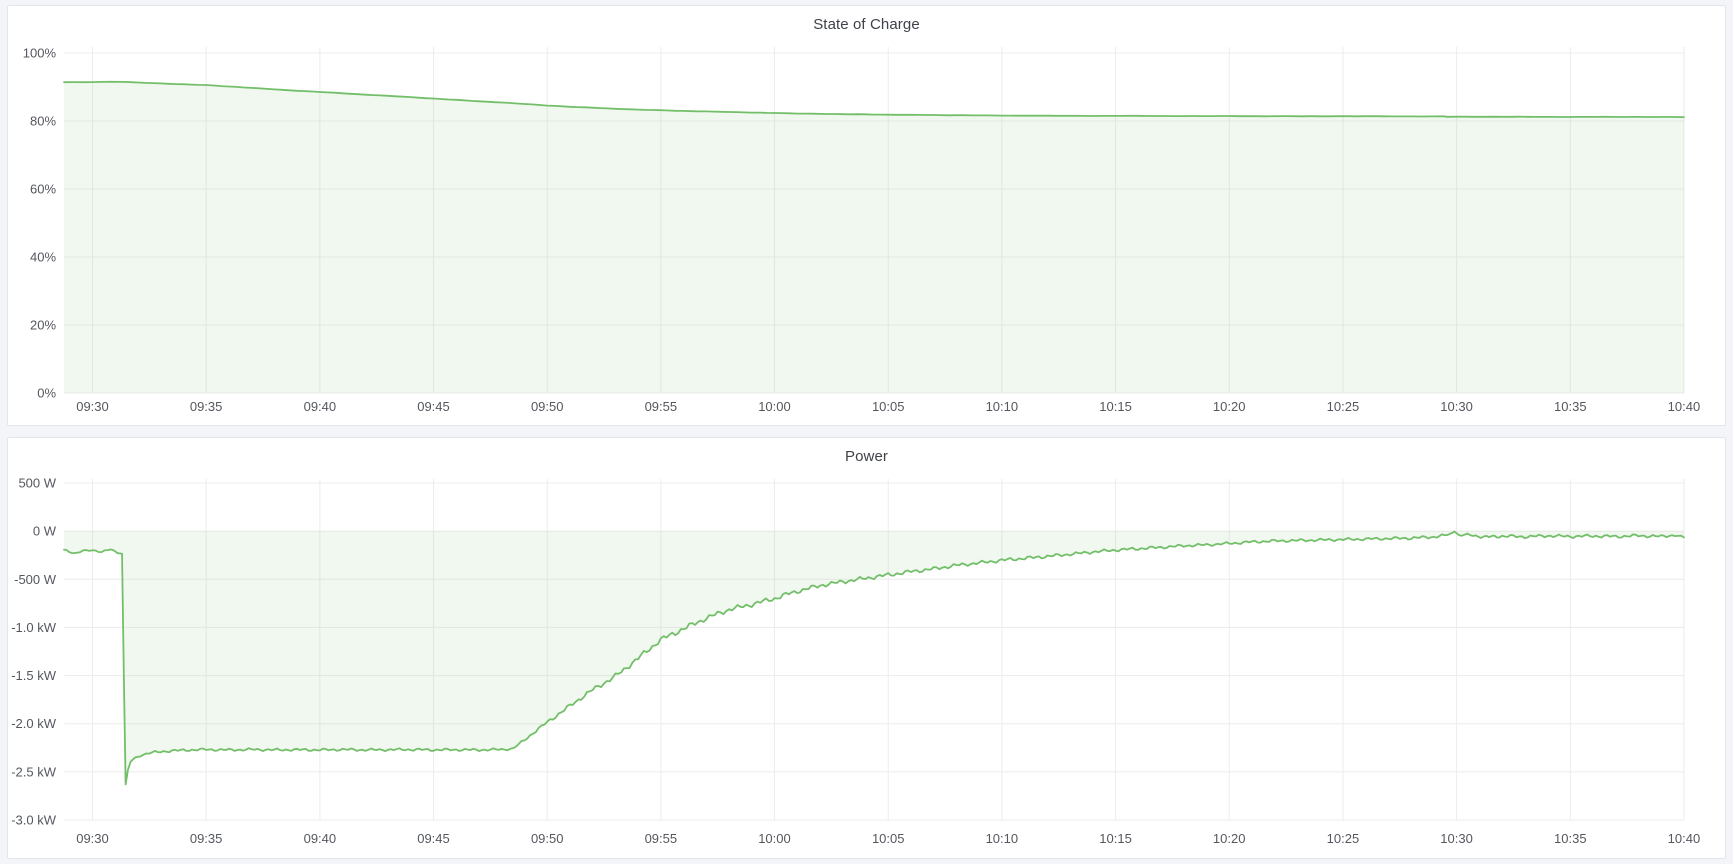  Describe the element at coordinates (34, 723) in the screenshot. I see `y-tick-label: -2.0 kW` at that location.